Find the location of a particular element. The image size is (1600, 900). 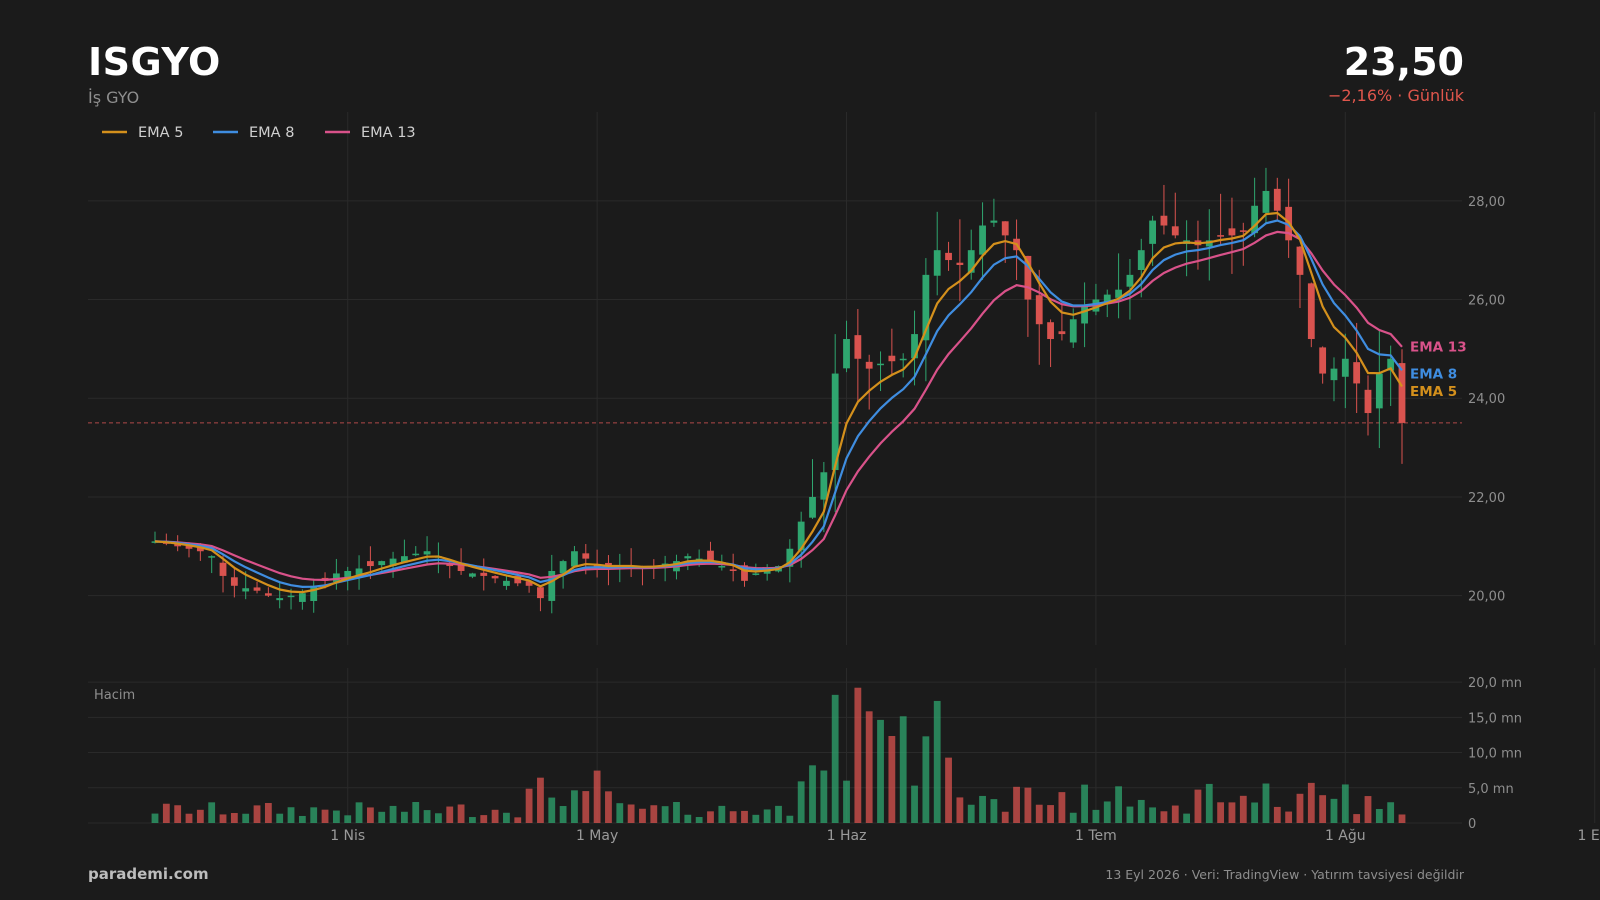

brand-logo-text: parademi.com is located at coordinates (148, 874).